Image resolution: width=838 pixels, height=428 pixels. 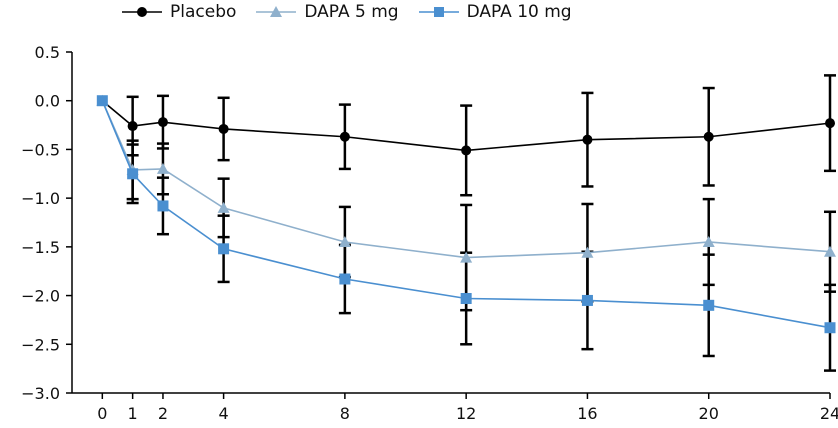 What do you see at coordinates (102, 413) in the screenshot?
I see `x-tick-label: 0` at bounding box center [102, 413].